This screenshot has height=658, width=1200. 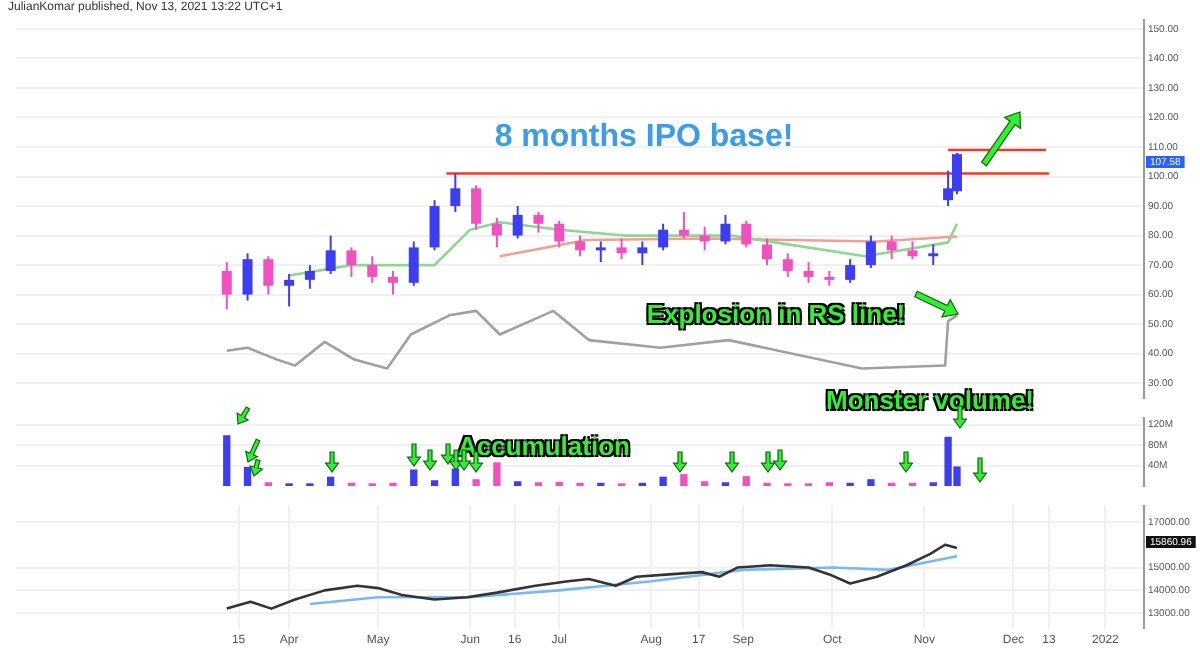 What do you see at coordinates (930, 400) in the screenshot?
I see `annotation: Monster volume!` at bounding box center [930, 400].